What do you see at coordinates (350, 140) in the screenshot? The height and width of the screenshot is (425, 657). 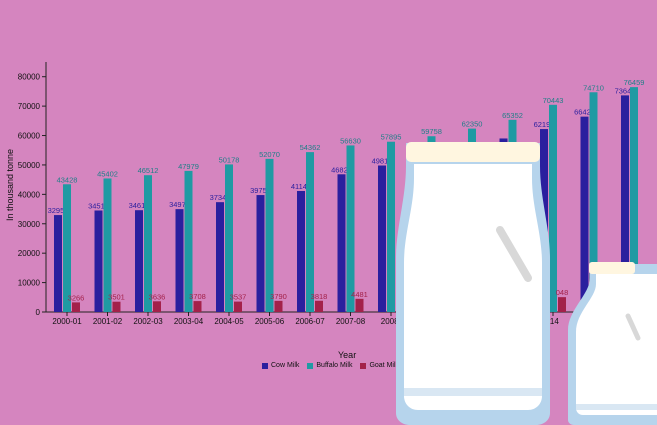 I see `data-label-buffalo: 56630` at bounding box center [350, 140].